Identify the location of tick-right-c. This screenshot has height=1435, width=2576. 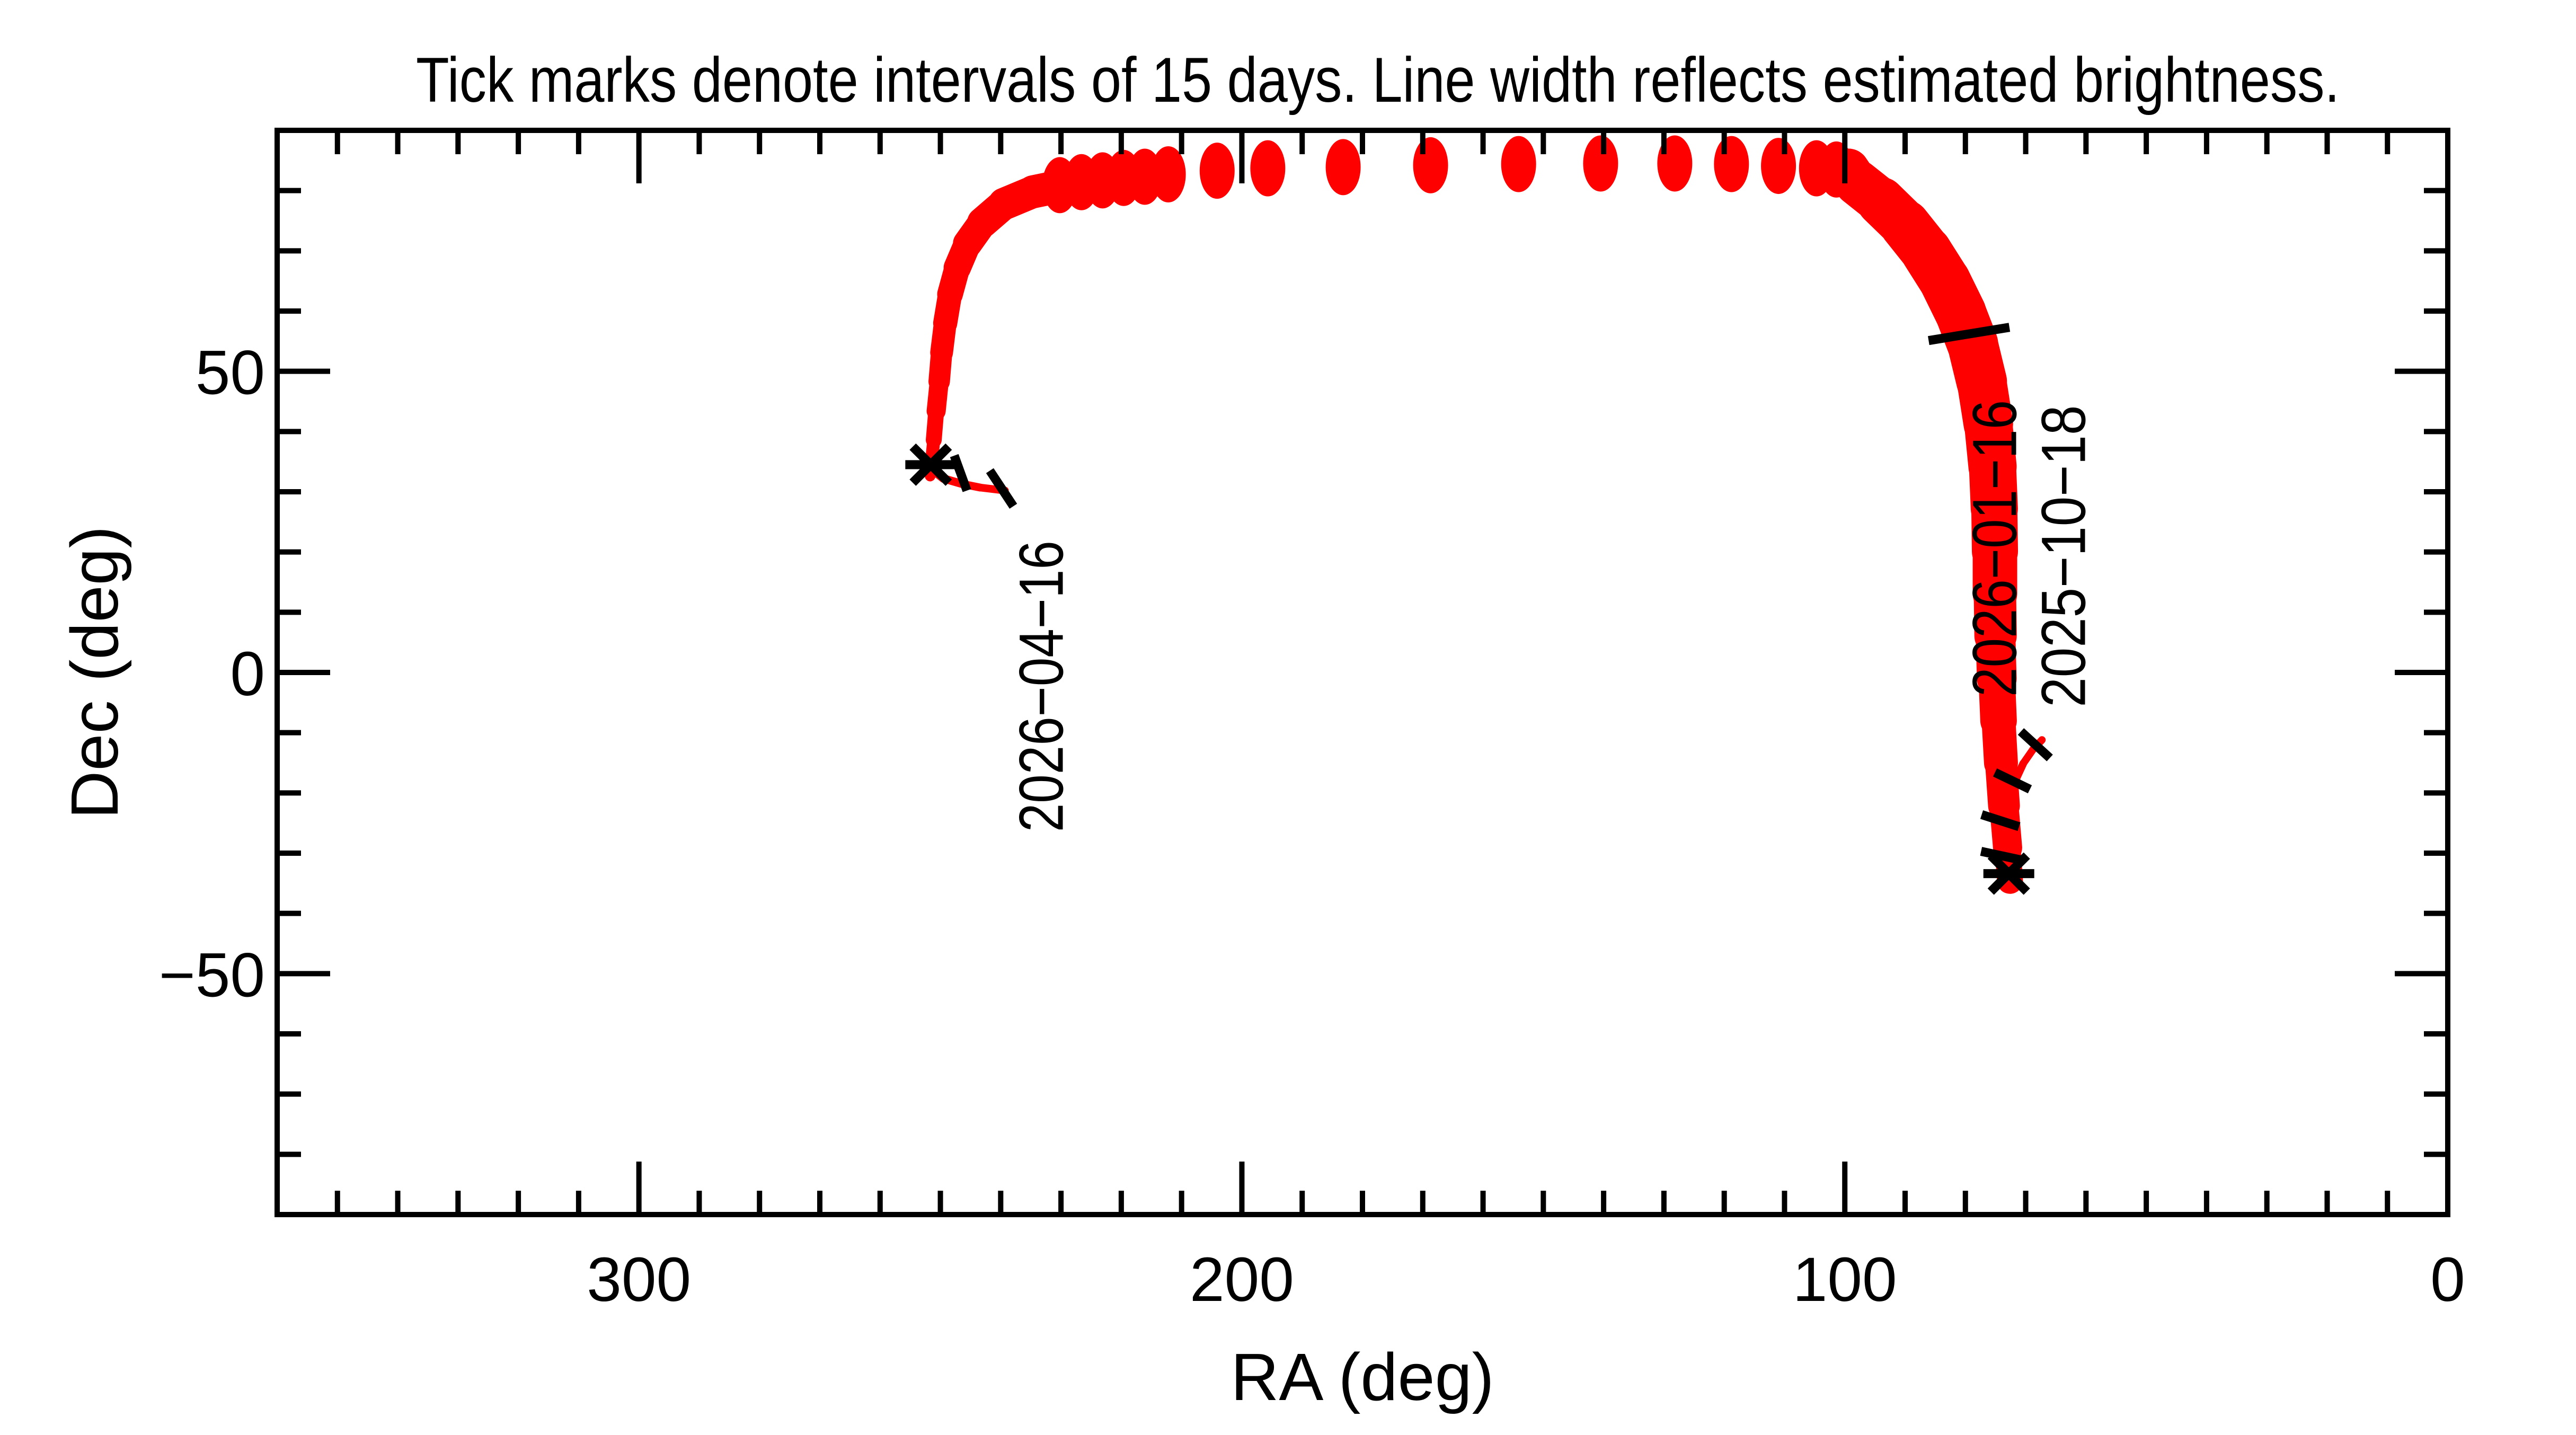
(2001, 855).